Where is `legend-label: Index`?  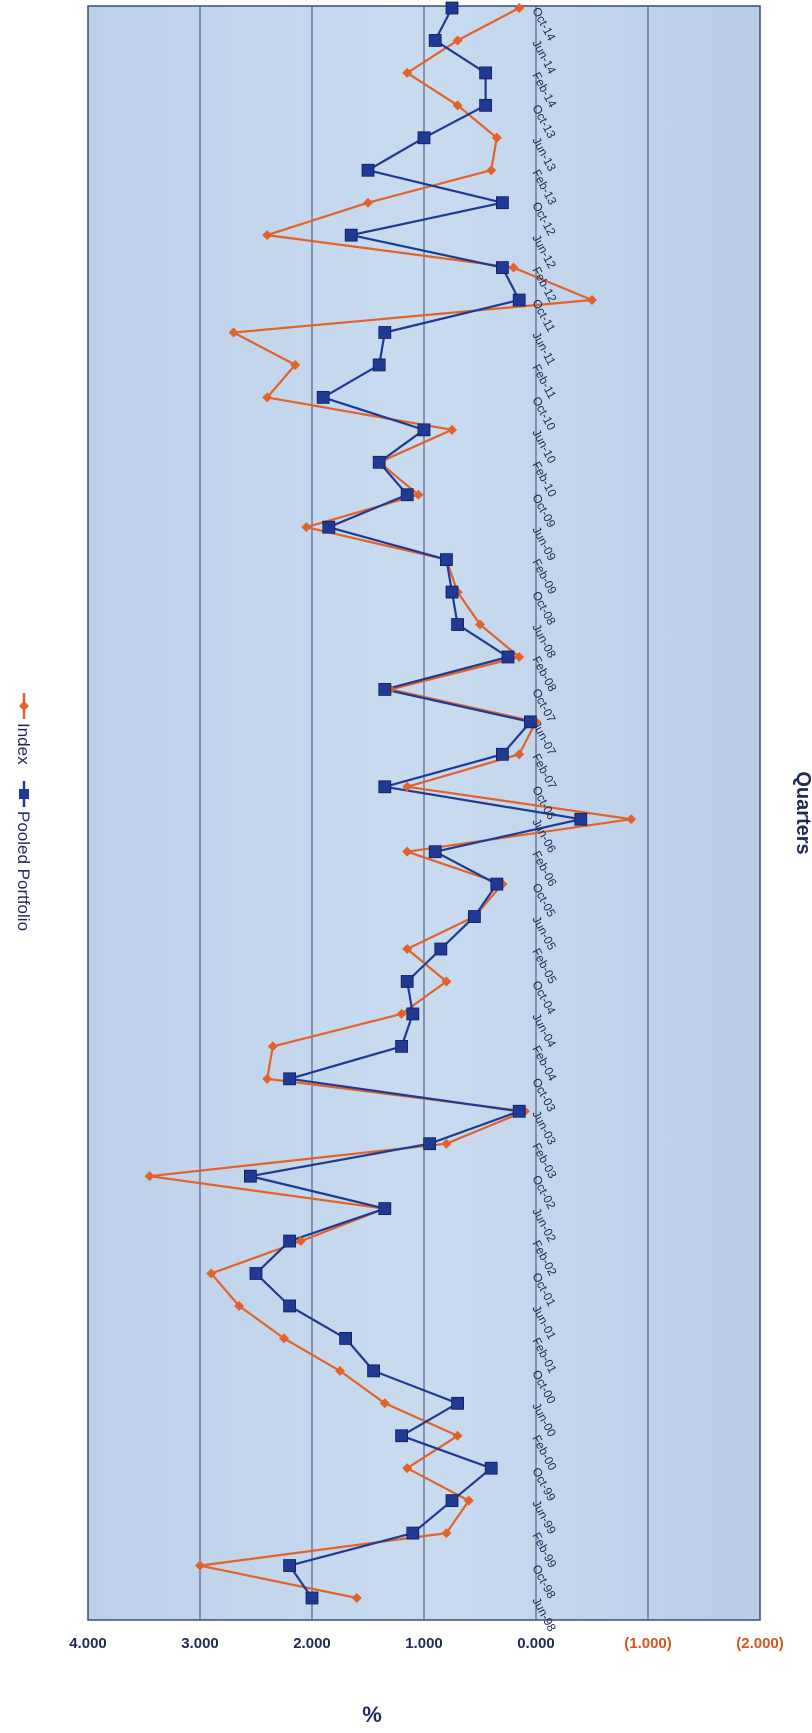 legend-label: Index is located at coordinates (23, 744).